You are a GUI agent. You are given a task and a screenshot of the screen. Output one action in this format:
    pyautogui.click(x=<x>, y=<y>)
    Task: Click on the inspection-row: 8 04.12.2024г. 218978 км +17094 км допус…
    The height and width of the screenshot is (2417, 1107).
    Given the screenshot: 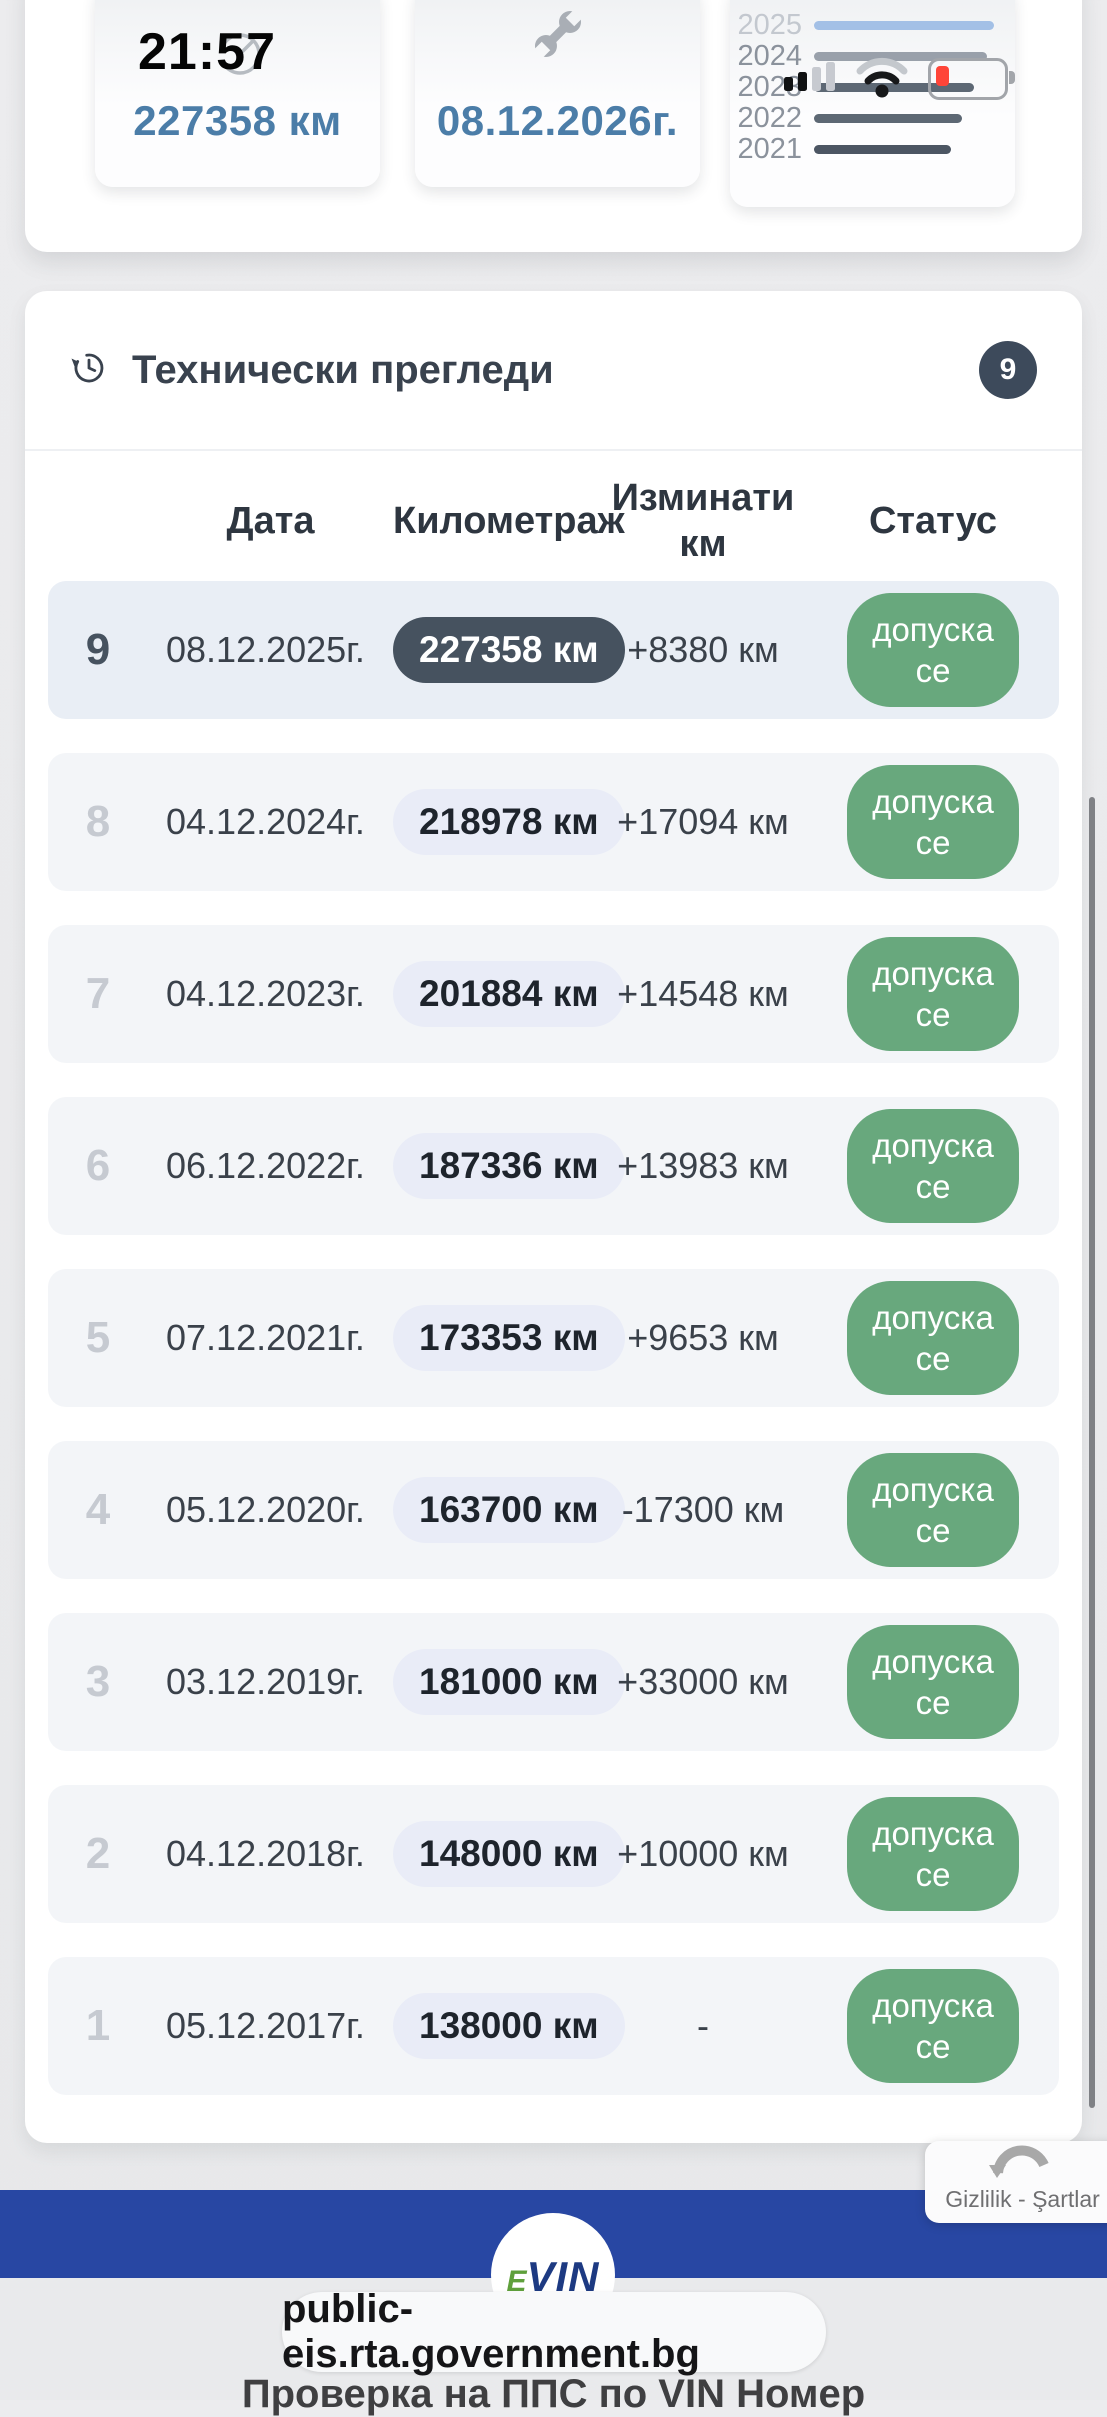 What is the action you would take?
    pyautogui.click(x=553, y=822)
    